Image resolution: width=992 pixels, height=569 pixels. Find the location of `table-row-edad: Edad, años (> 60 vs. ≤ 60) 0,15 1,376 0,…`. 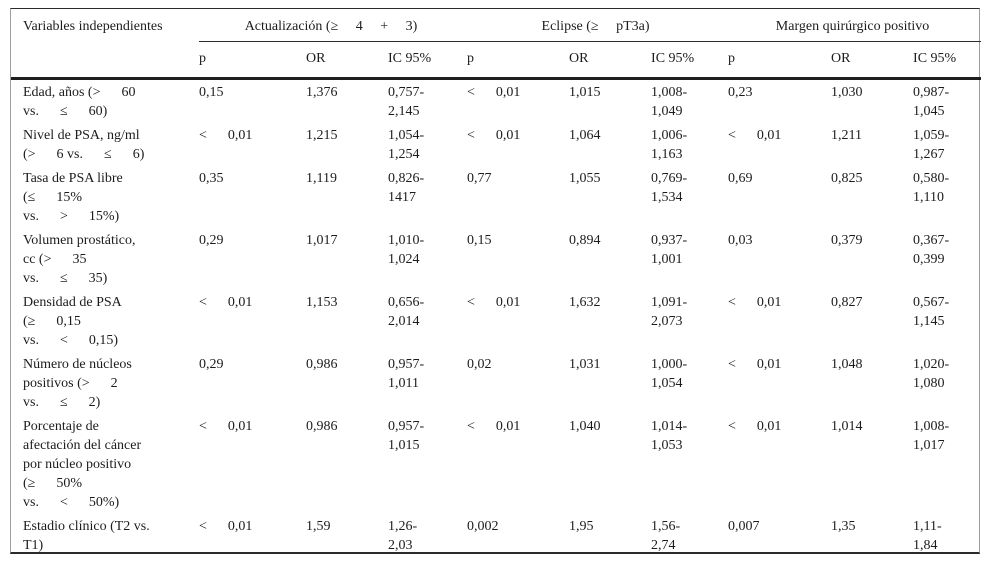

table-row-edad: Edad, años (> 60 vs. ≤ 60) 0,15 1,376 0,… is located at coordinates (496, 101).